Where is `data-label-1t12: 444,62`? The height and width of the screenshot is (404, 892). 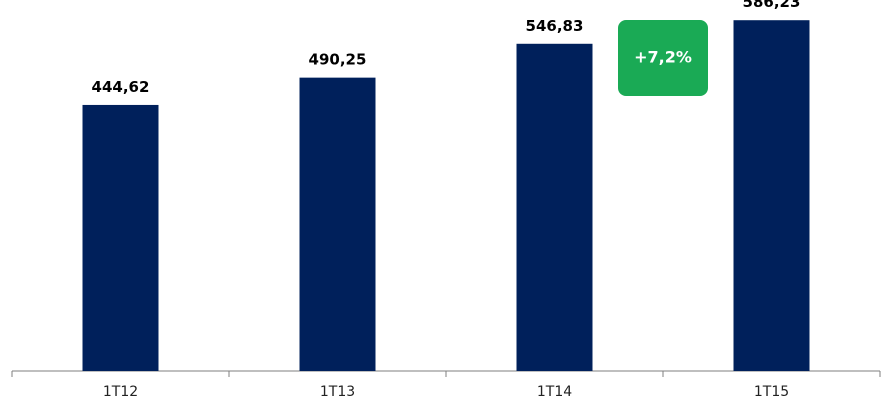
data-label-1t12: 444,62 is located at coordinates (121, 87).